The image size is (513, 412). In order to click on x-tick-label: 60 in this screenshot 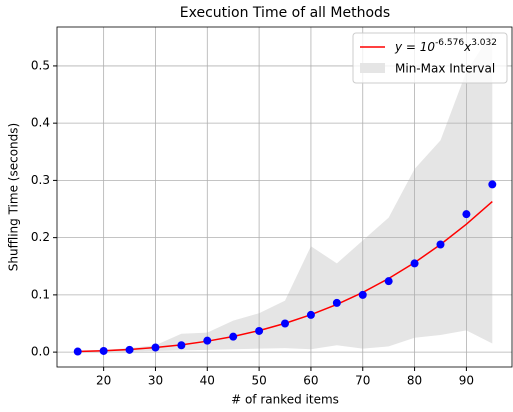, I will do `click(310, 381)`.